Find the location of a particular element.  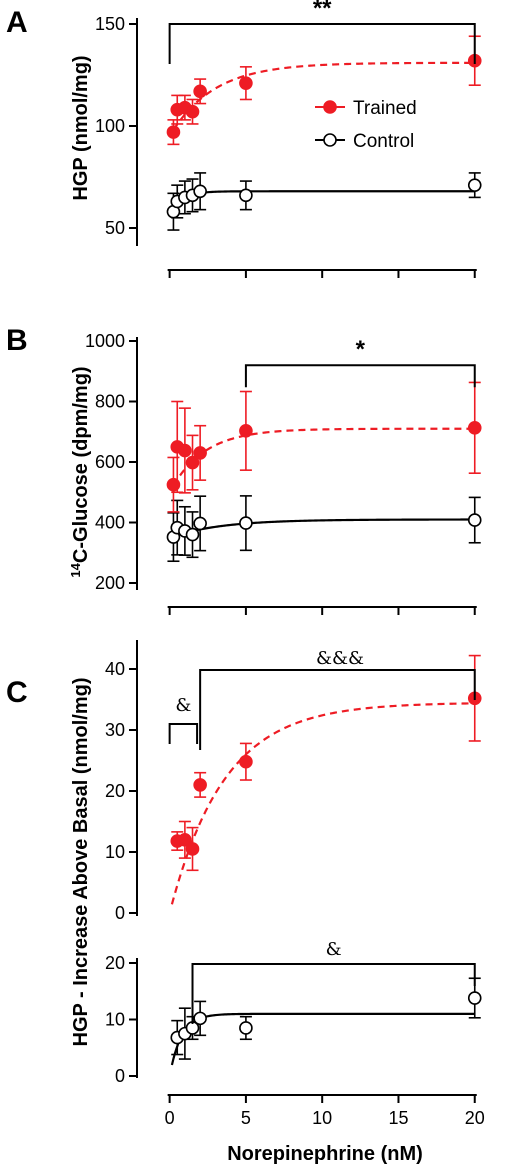

panel-b-ylabel: 14C-Glucose (dpm/mg) is located at coordinates (80, 471).